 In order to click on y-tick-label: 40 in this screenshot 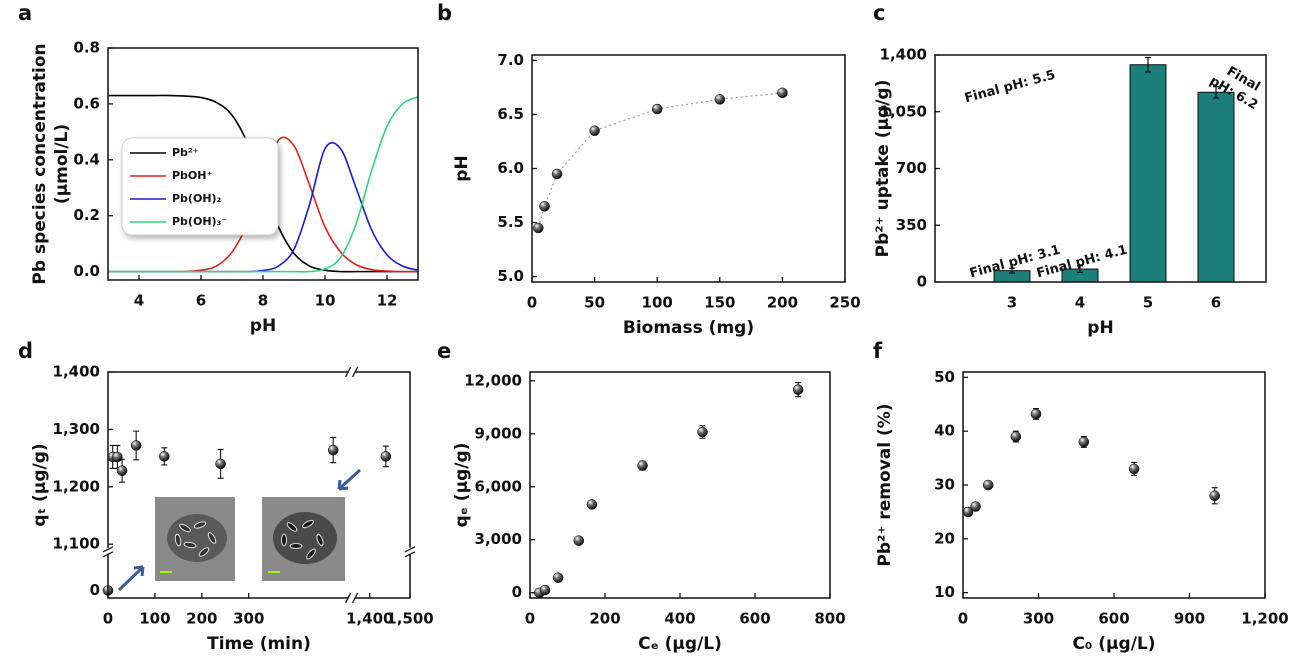, I will do `click(944, 431)`.